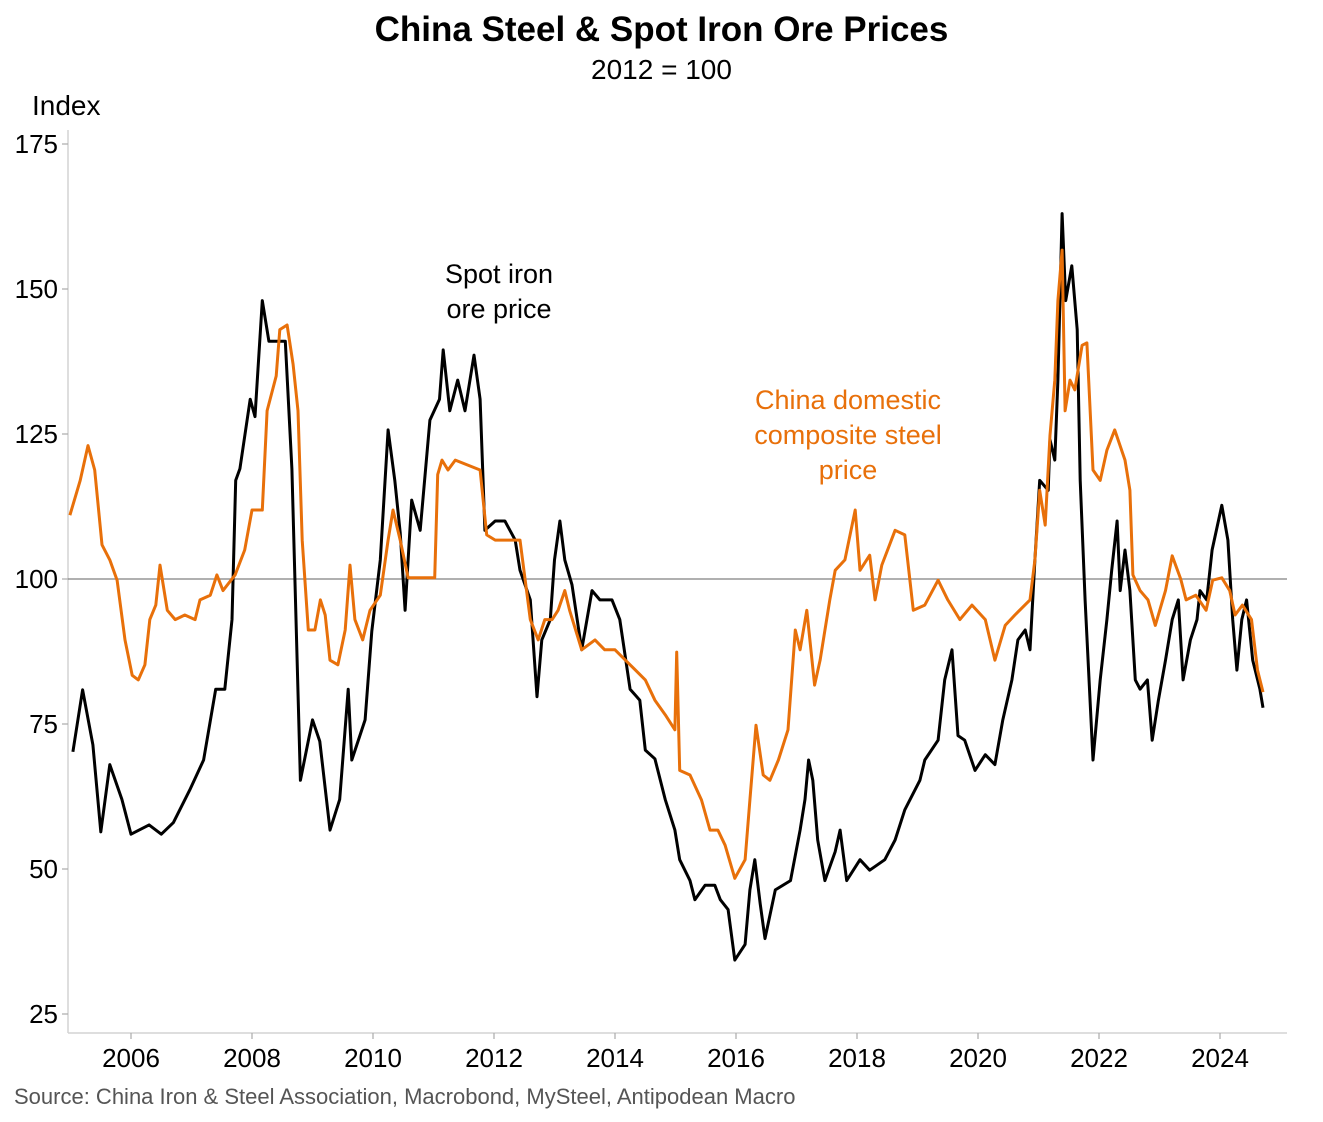  I want to click on y-tick-label: 150, so click(36, 289).